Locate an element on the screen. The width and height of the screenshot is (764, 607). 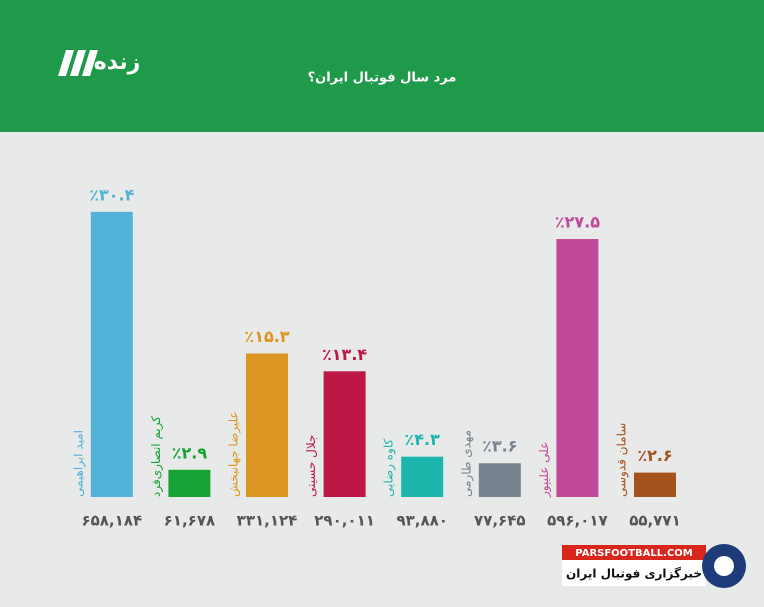
value-label: ٪۲.۶ is located at coordinates (654, 455).